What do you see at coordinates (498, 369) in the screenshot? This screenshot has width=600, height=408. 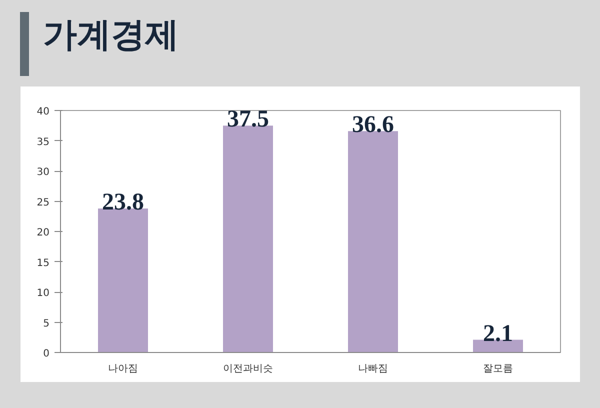 I see `x-tick-label: 잘모름` at bounding box center [498, 369].